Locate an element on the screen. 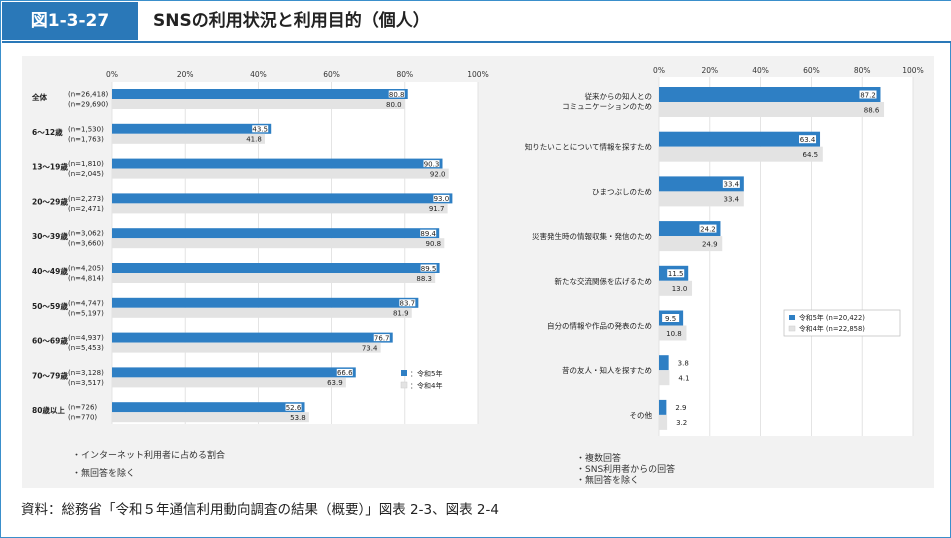 This screenshot has height=538, width=951. chart1-value-label: 73.4 is located at coordinates (370, 348).